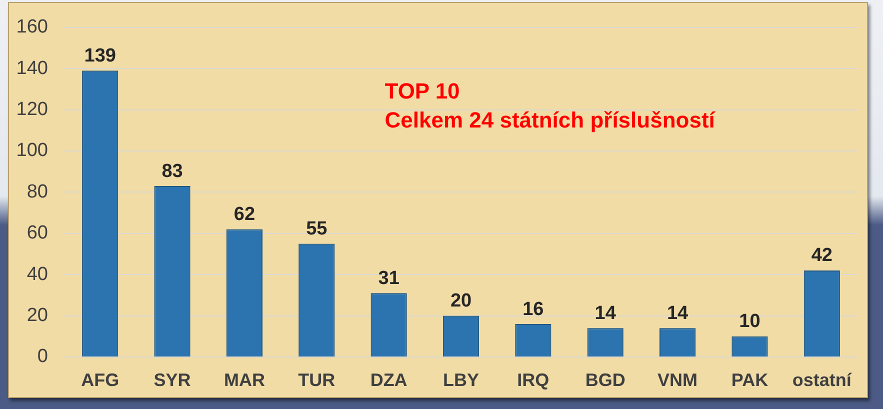 This screenshot has width=883, height=409. I want to click on x-tick-label: IRQ, so click(533, 380).